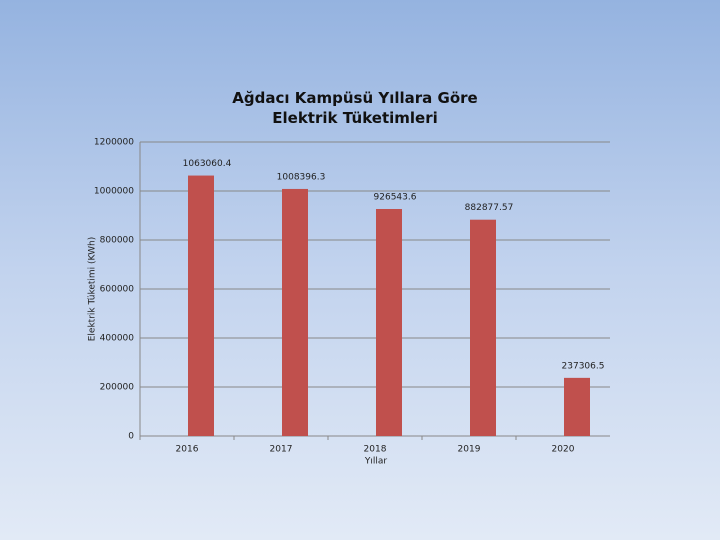 The width and height of the screenshot is (720, 540). Describe the element at coordinates (114, 143) in the screenshot. I see `y-tick-label: 1200000` at that location.